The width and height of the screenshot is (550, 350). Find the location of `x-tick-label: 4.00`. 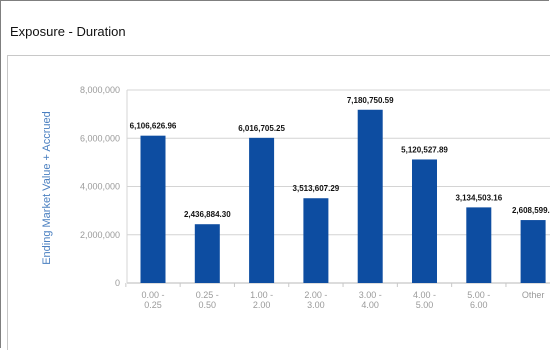

x-tick-label: 4.00 is located at coordinates (370, 305).